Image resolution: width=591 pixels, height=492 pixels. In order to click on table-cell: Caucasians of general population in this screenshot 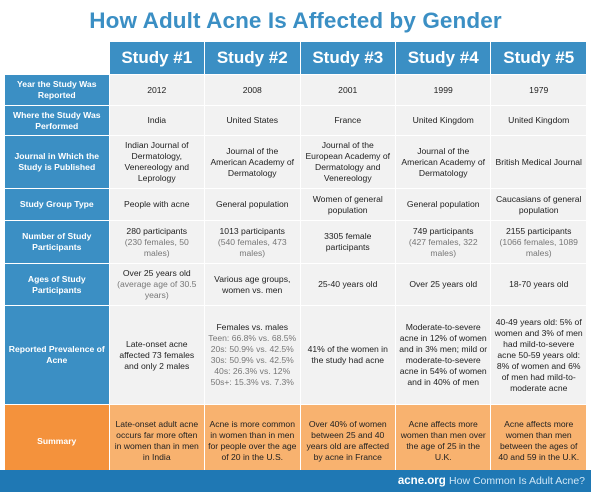, I will do `click(538, 204)`.